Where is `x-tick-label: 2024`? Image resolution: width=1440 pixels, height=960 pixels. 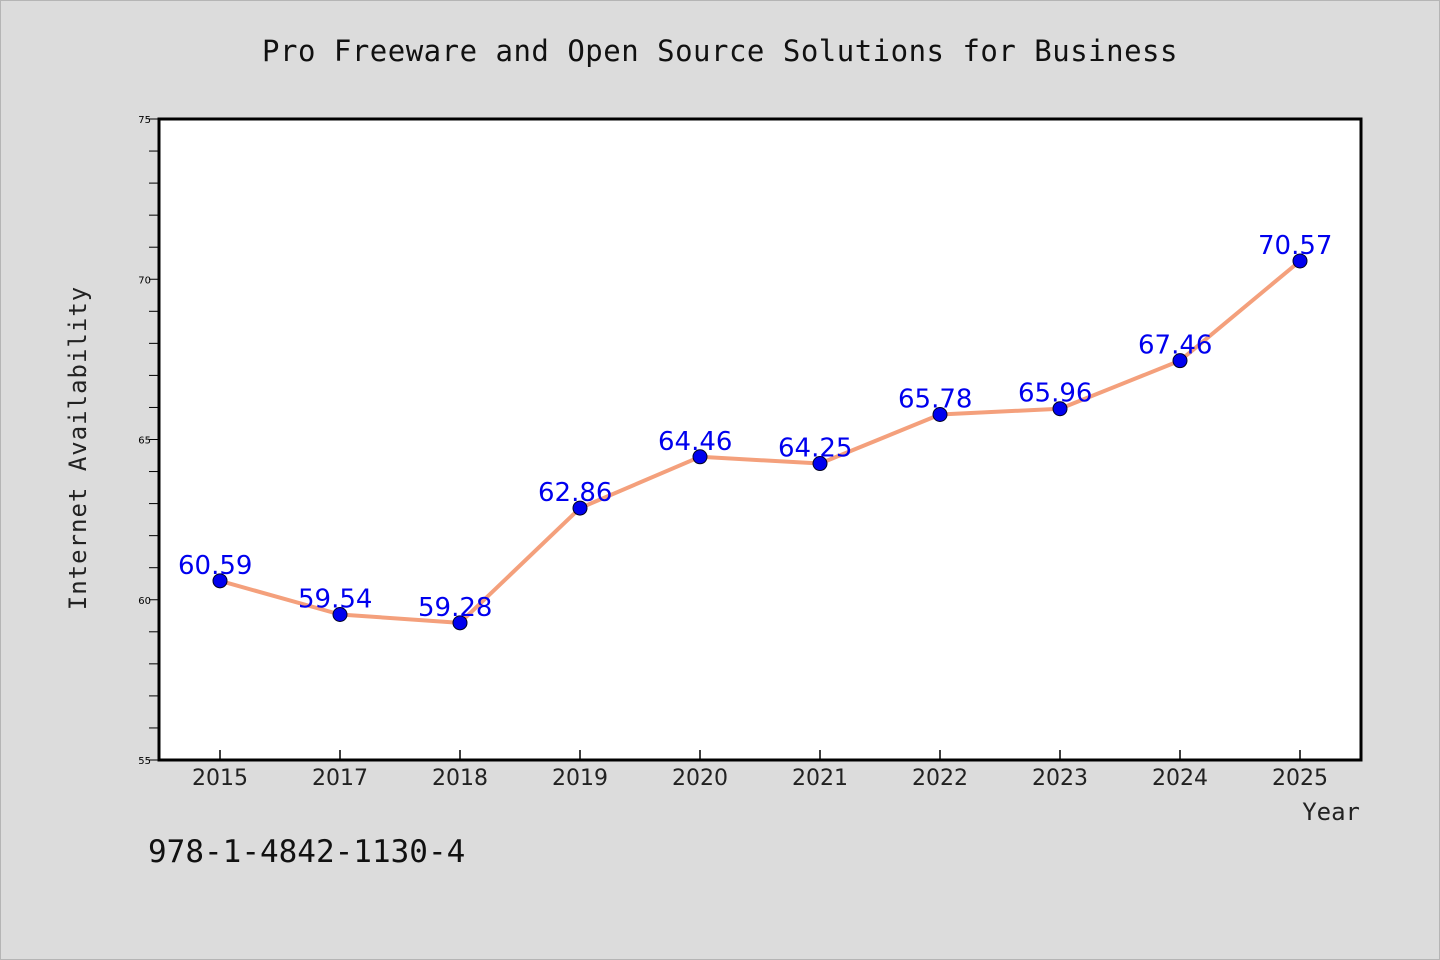 x-tick-label: 2024 is located at coordinates (1180, 778).